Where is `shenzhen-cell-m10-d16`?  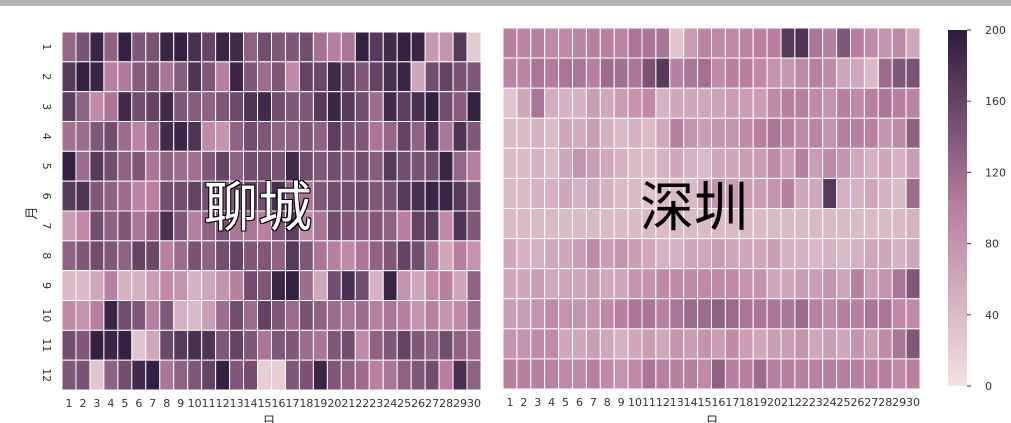 shenzhen-cell-m10-d16 is located at coordinates (718, 314).